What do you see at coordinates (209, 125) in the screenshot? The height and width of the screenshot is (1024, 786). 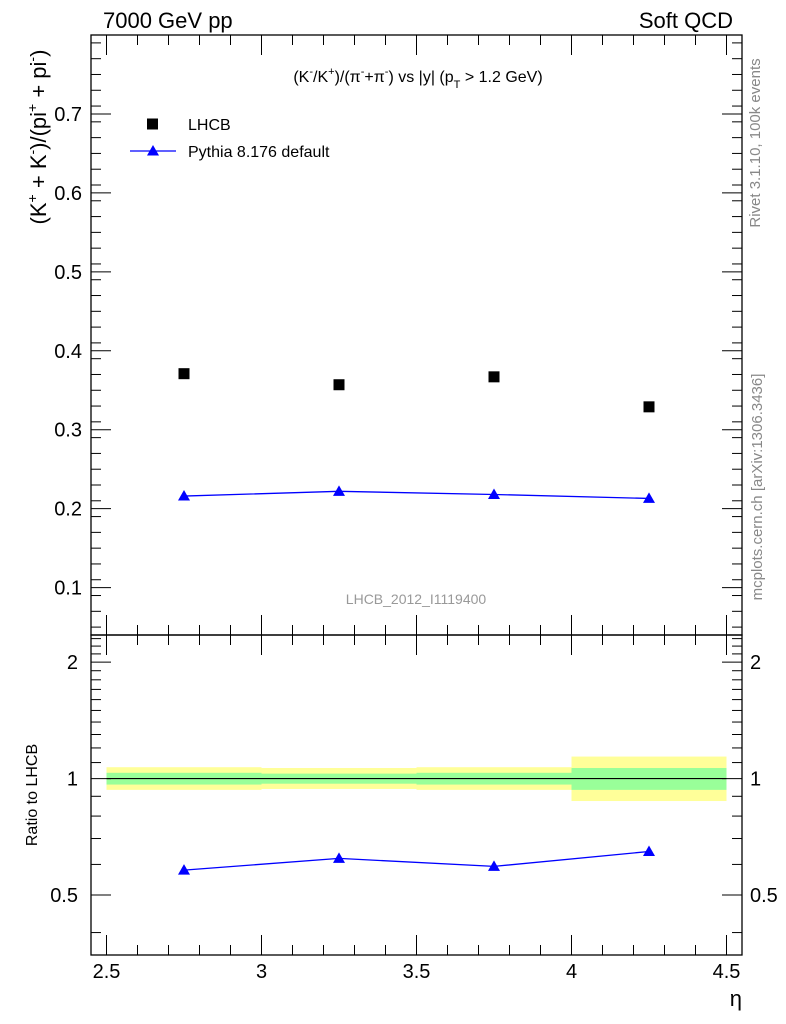 I see `legend-label: LHCB` at bounding box center [209, 125].